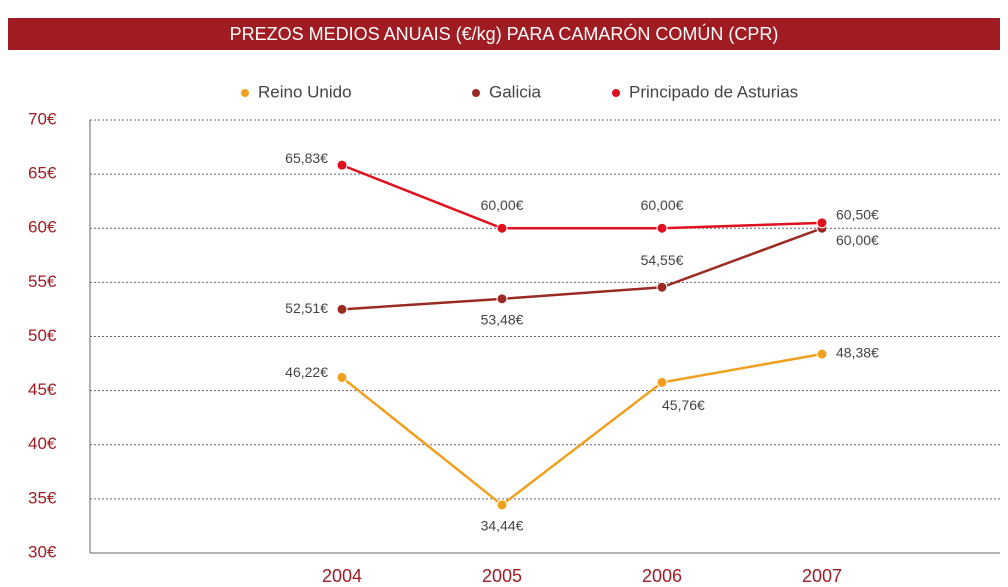  I want to click on data-label: 53,48€, so click(502, 320).